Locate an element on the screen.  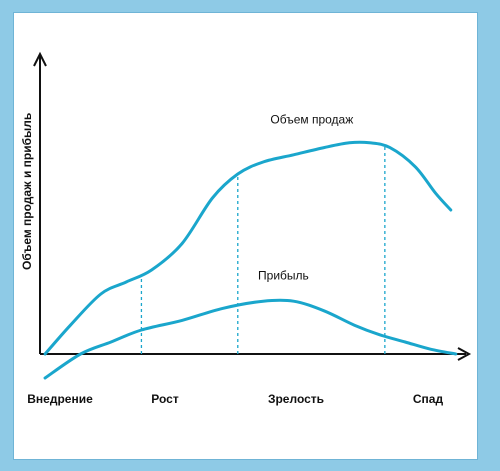
sales-label: Объем продаж is located at coordinates (311, 120).